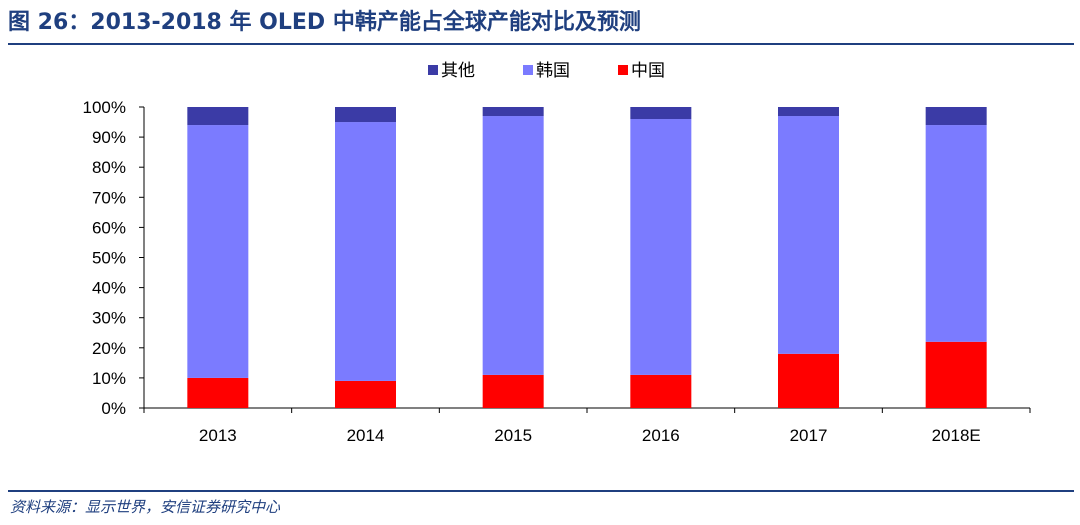 This screenshot has height=525, width=1080. I want to click on x-tick-label: 2018E, so click(956, 435).